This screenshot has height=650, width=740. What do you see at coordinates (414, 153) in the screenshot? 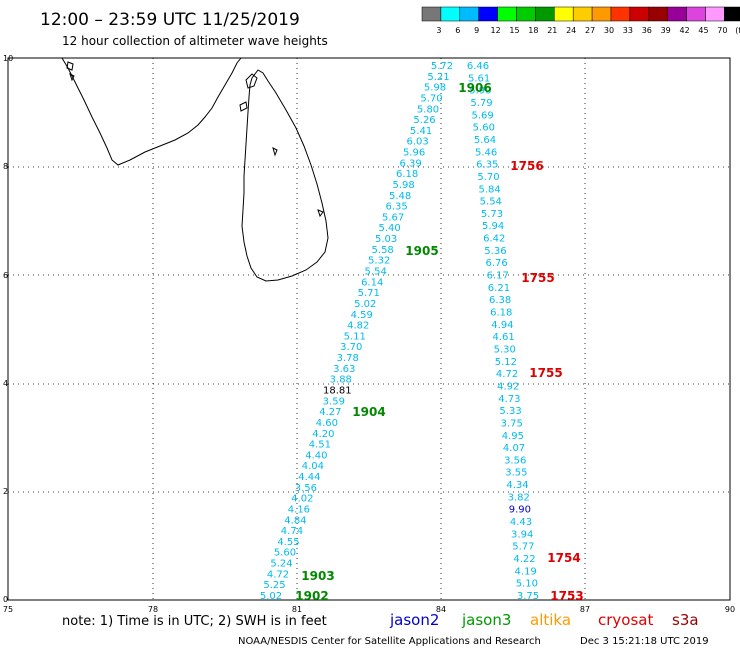
I see `wave-height-value: 5.96` at bounding box center [414, 153].